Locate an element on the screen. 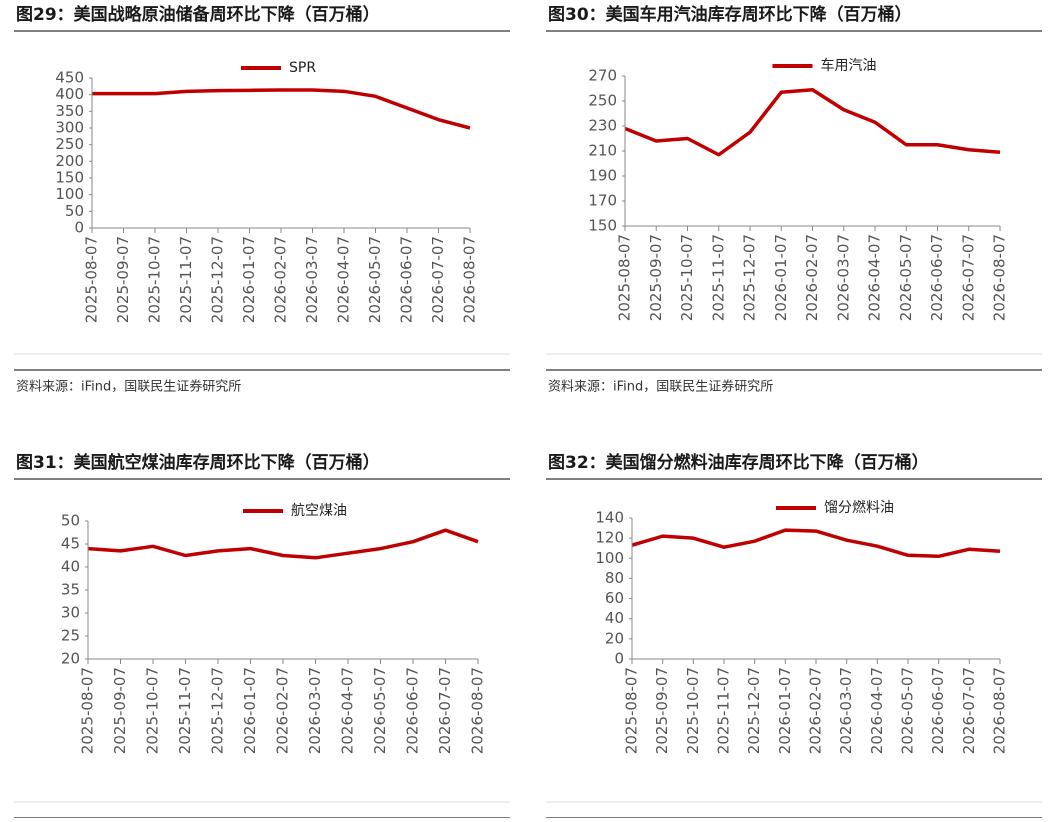 This screenshot has height=822, width=1049. y-tick-label: 30 is located at coordinates (70, 613).